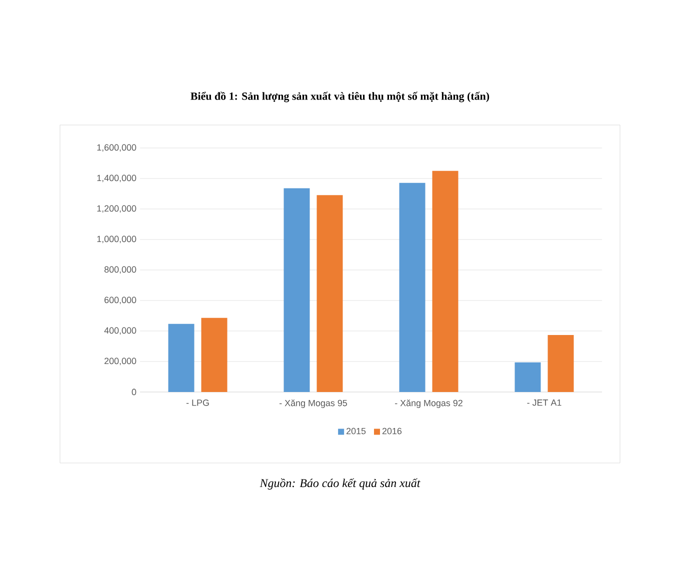 The height and width of the screenshot is (578, 680). I want to click on legend-label: 2016, so click(392, 431).